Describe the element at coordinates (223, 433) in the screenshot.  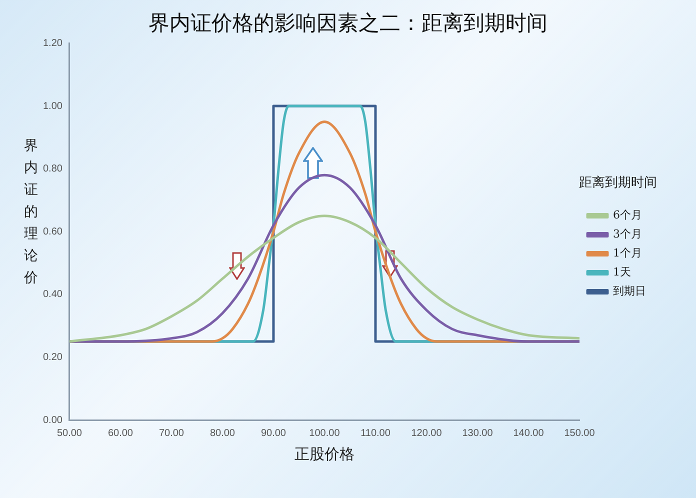
I see `x-tick-label: 80.00` at that location.